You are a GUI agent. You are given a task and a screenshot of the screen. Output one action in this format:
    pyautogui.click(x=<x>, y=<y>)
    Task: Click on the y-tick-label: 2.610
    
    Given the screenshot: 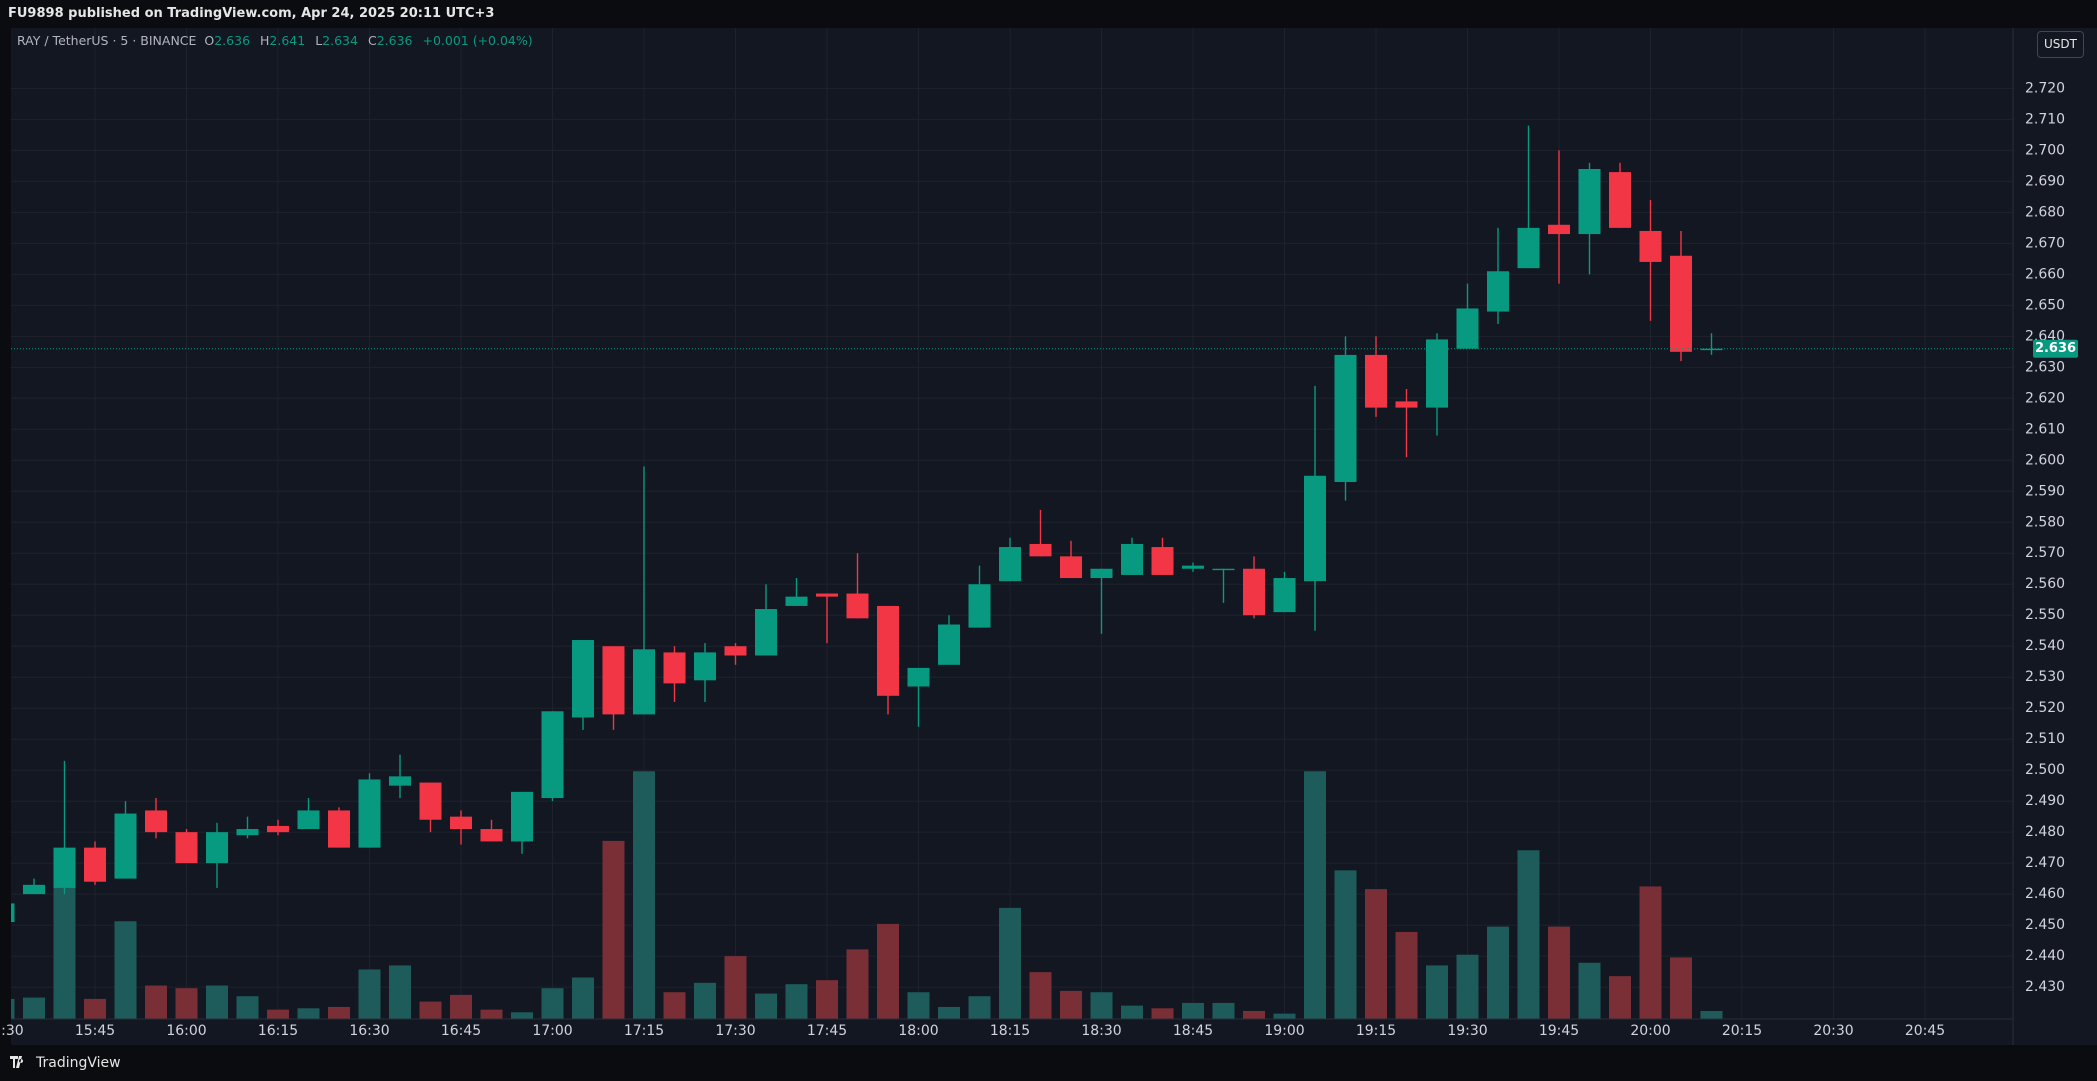 What is the action you would take?
    pyautogui.click(x=2045, y=429)
    